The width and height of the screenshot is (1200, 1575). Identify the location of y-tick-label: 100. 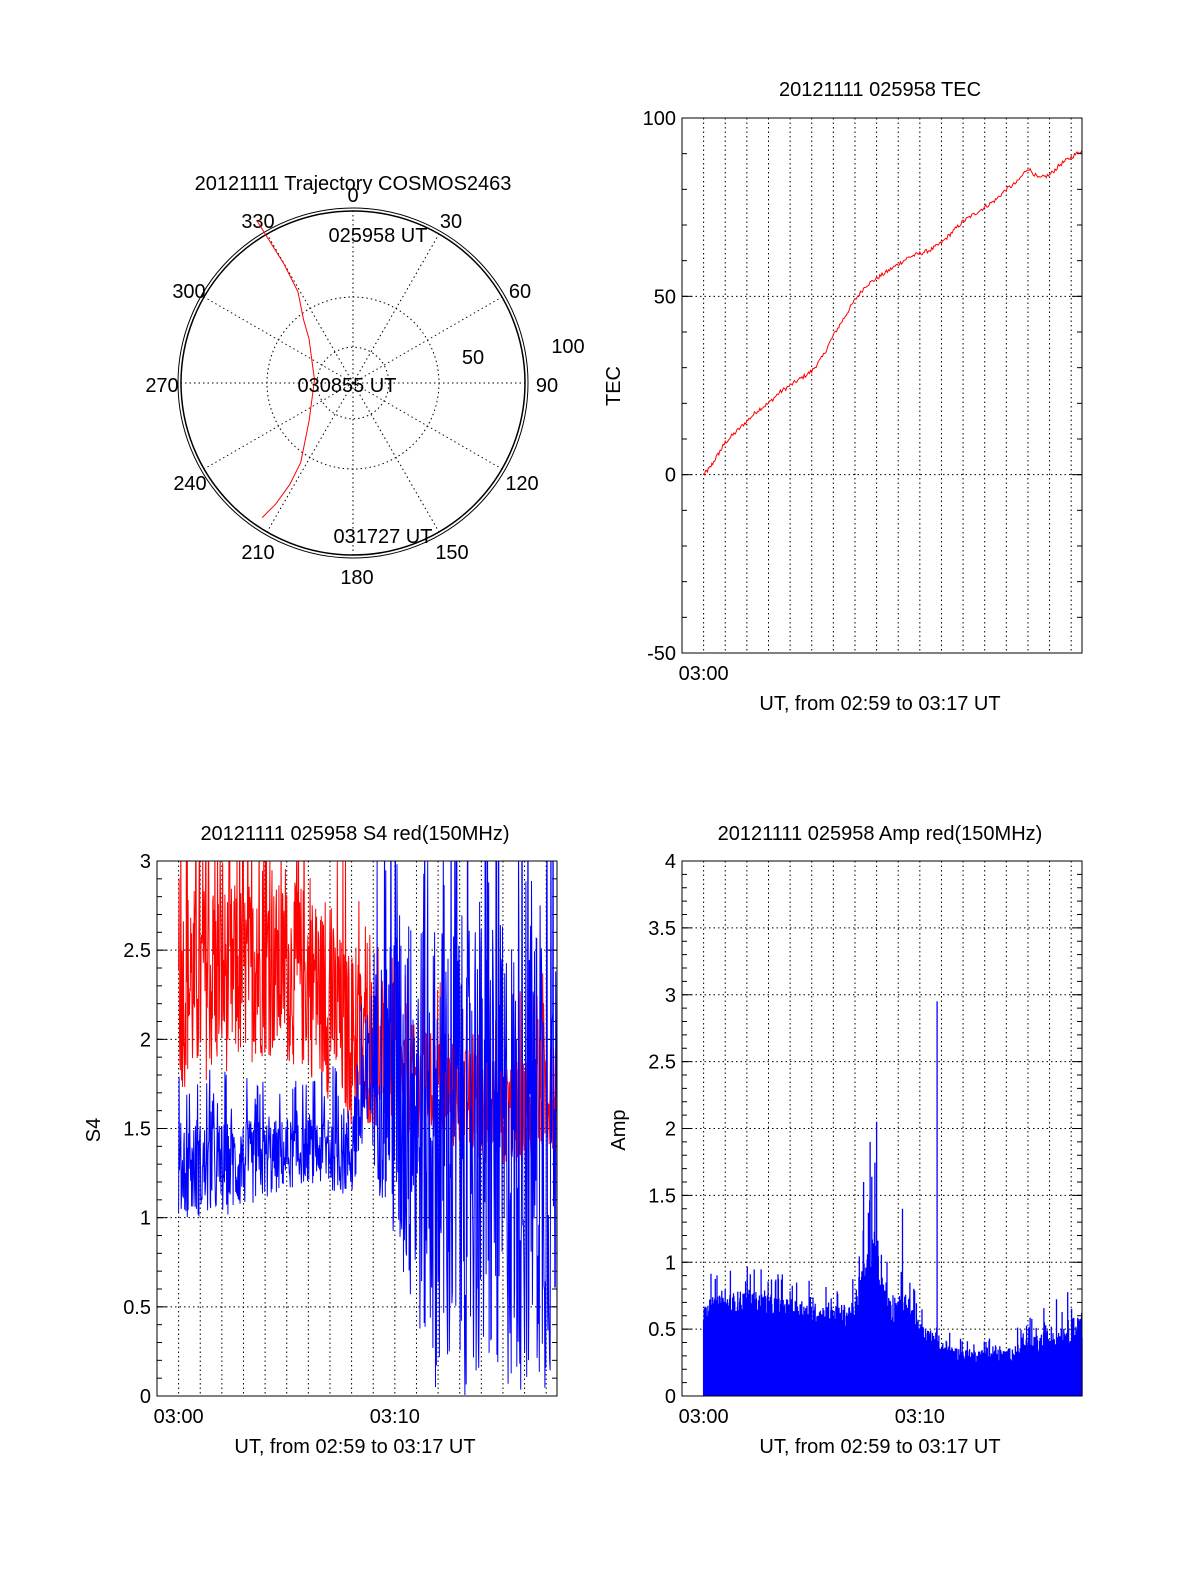
(659, 119).